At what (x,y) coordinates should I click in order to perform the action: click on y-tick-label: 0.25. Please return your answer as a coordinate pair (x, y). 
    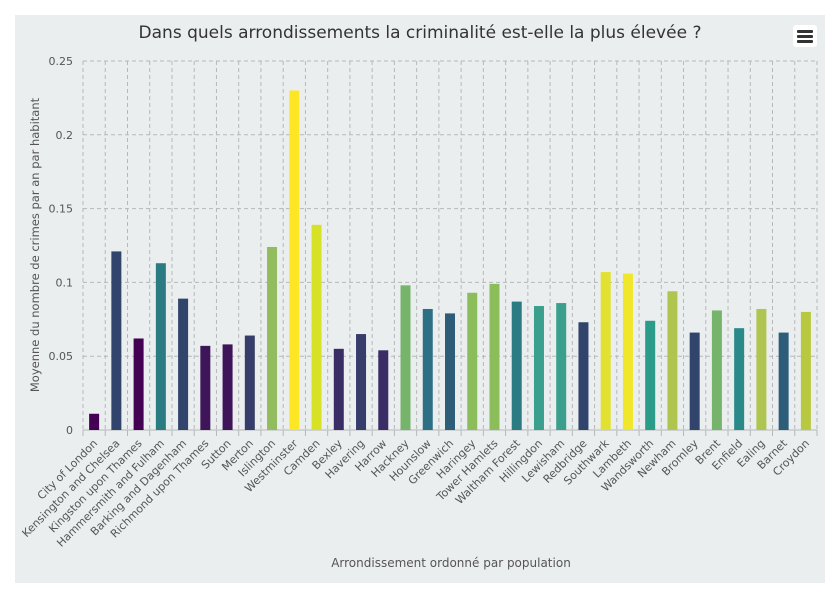
    Looking at the image, I should click on (61, 61).